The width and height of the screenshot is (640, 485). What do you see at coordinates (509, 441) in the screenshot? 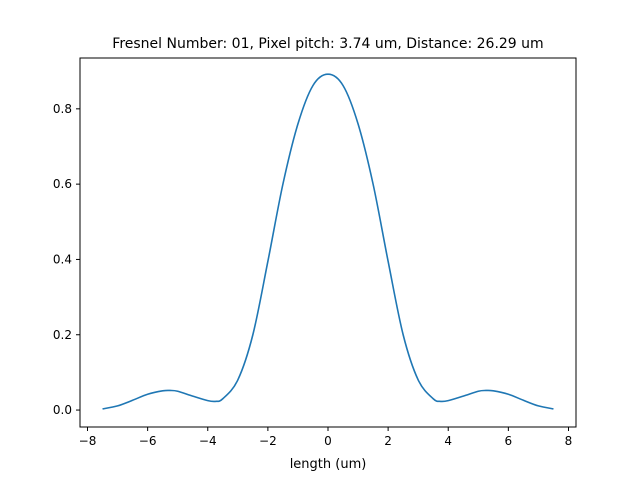
I see `x-tick-label: 6` at bounding box center [509, 441].